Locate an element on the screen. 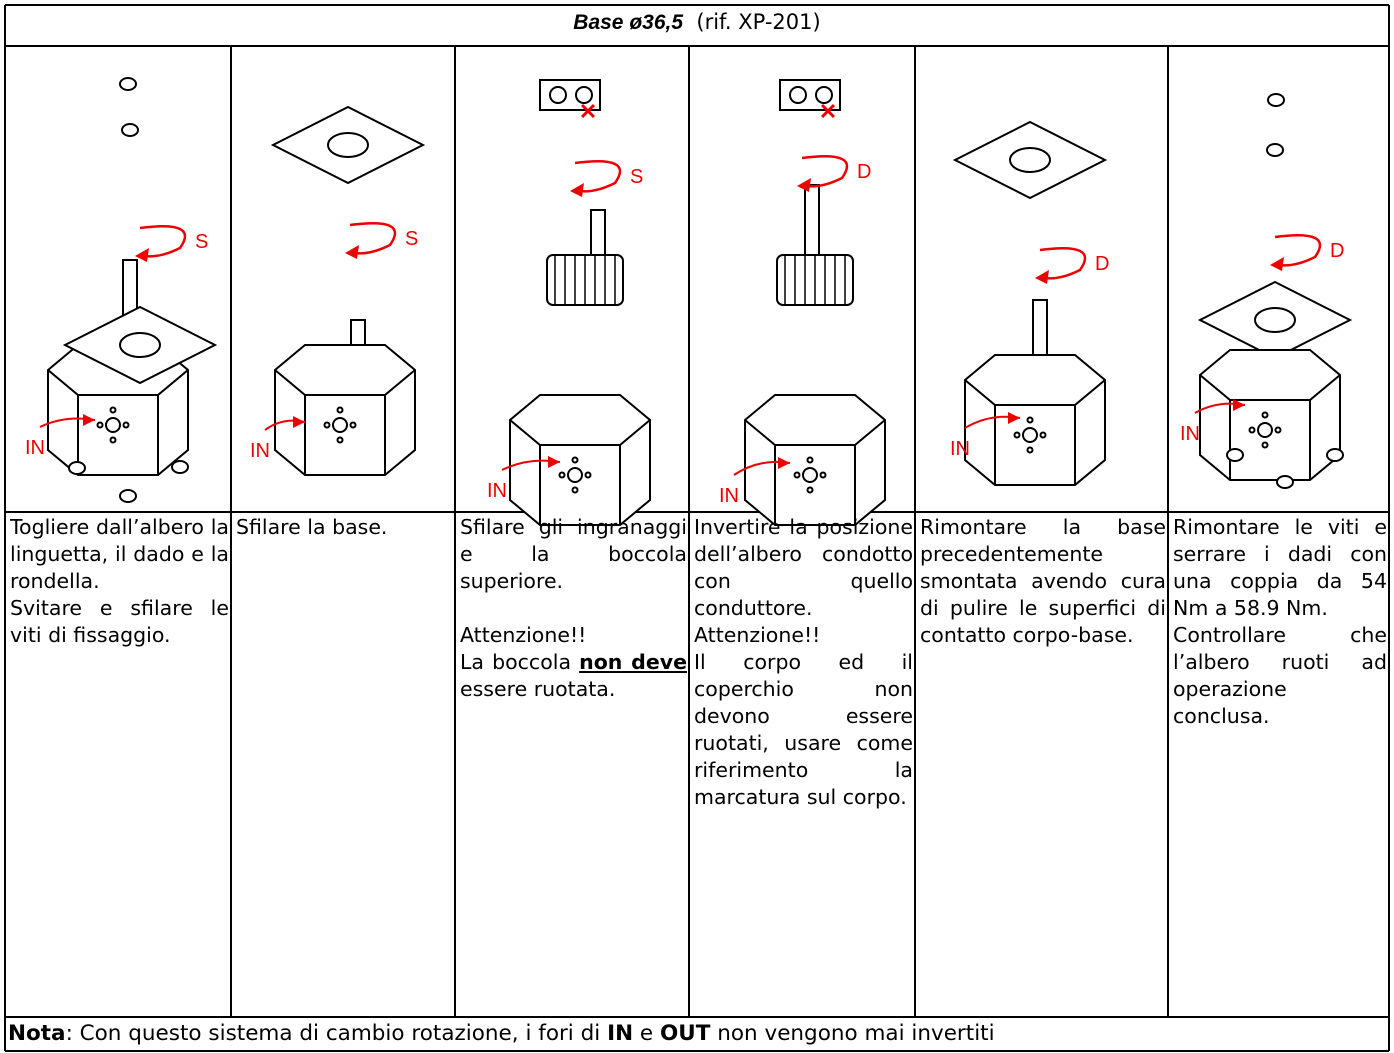 Image resolution: width=1394 pixels, height=1053 pixels. paragraph is located at coordinates (573, 608).